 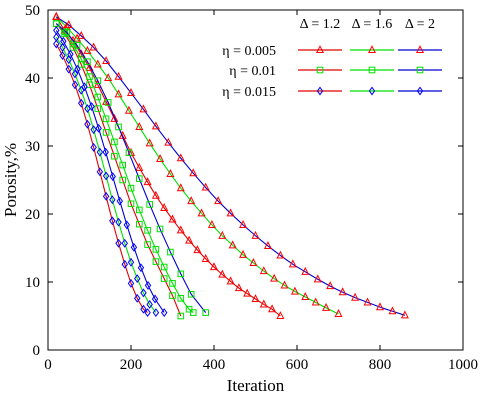 What do you see at coordinates (32, 79) in the screenshot?
I see `y-tick-label: 40` at bounding box center [32, 79].